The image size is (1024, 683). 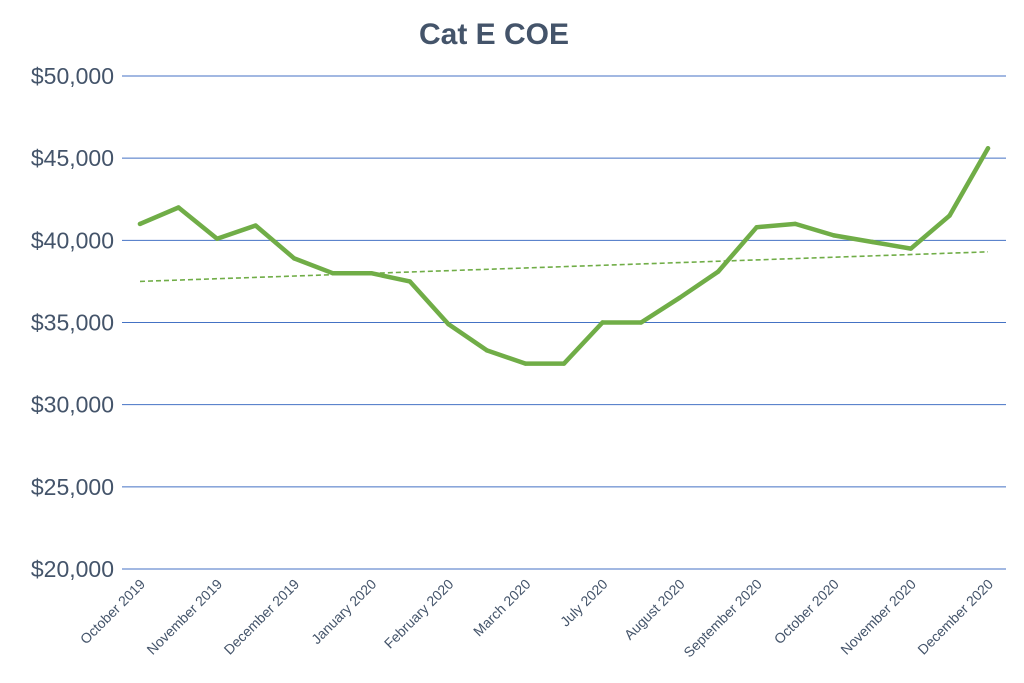 I want to click on y-tick-label: $25,000, so click(x=72, y=487).